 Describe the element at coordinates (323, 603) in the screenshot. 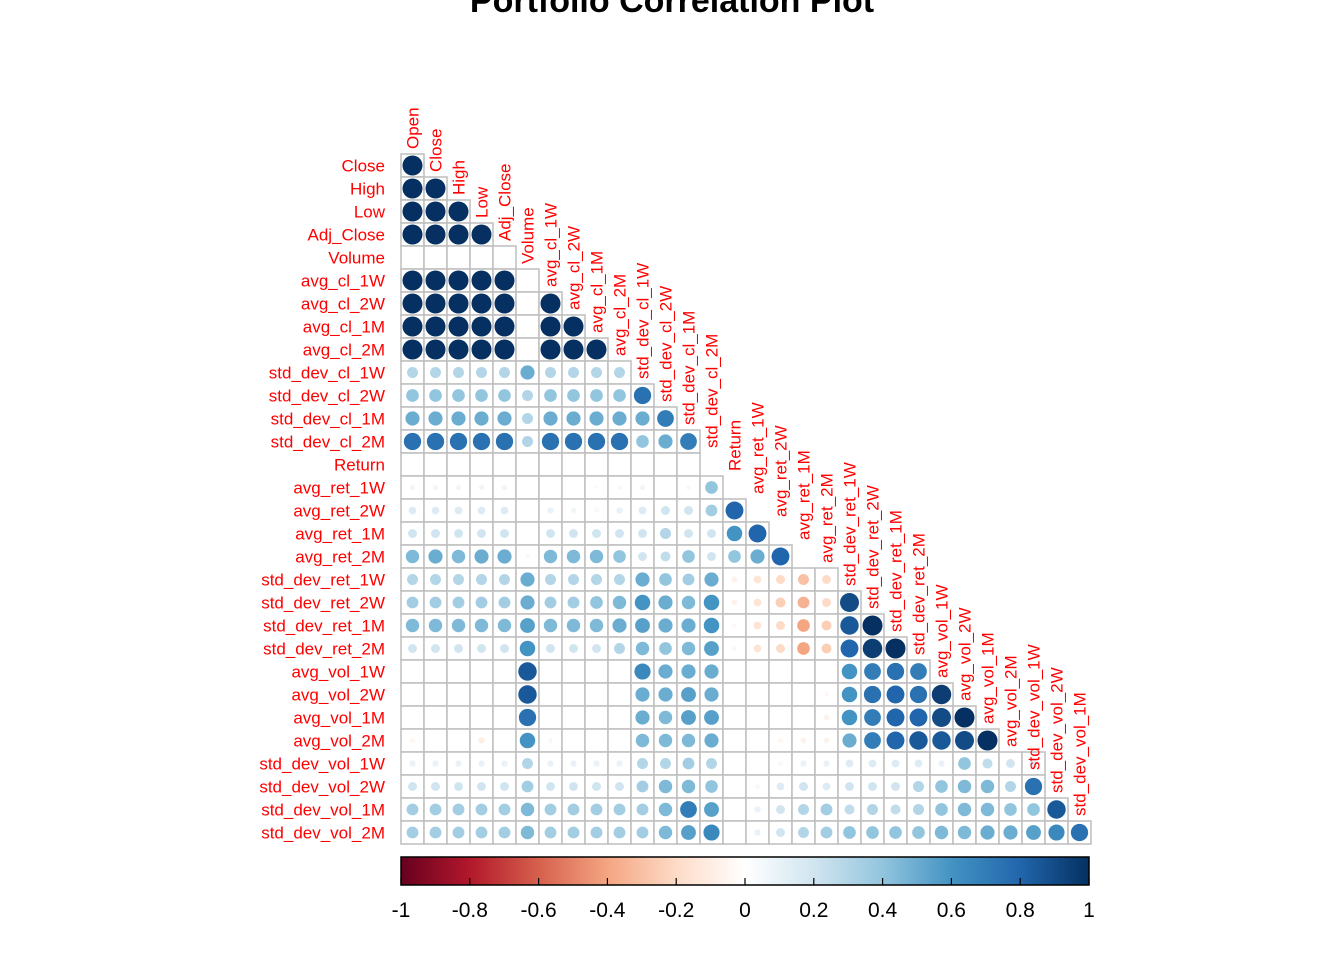

I see `row-label: std_dev_ret_2W` at that location.